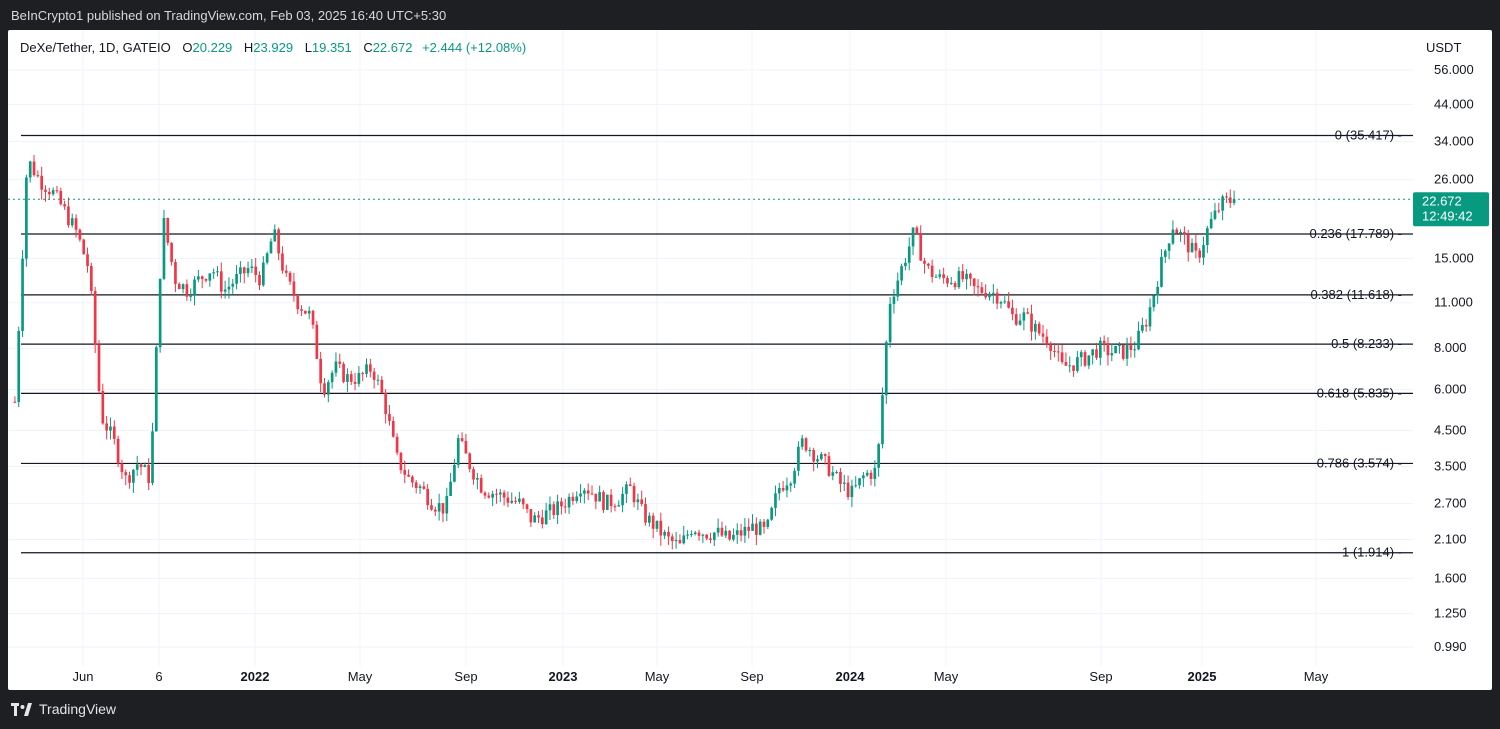 The height and width of the screenshot is (729, 1500). Describe the element at coordinates (83, 676) in the screenshot. I see `x-tick-label: Jun` at that location.